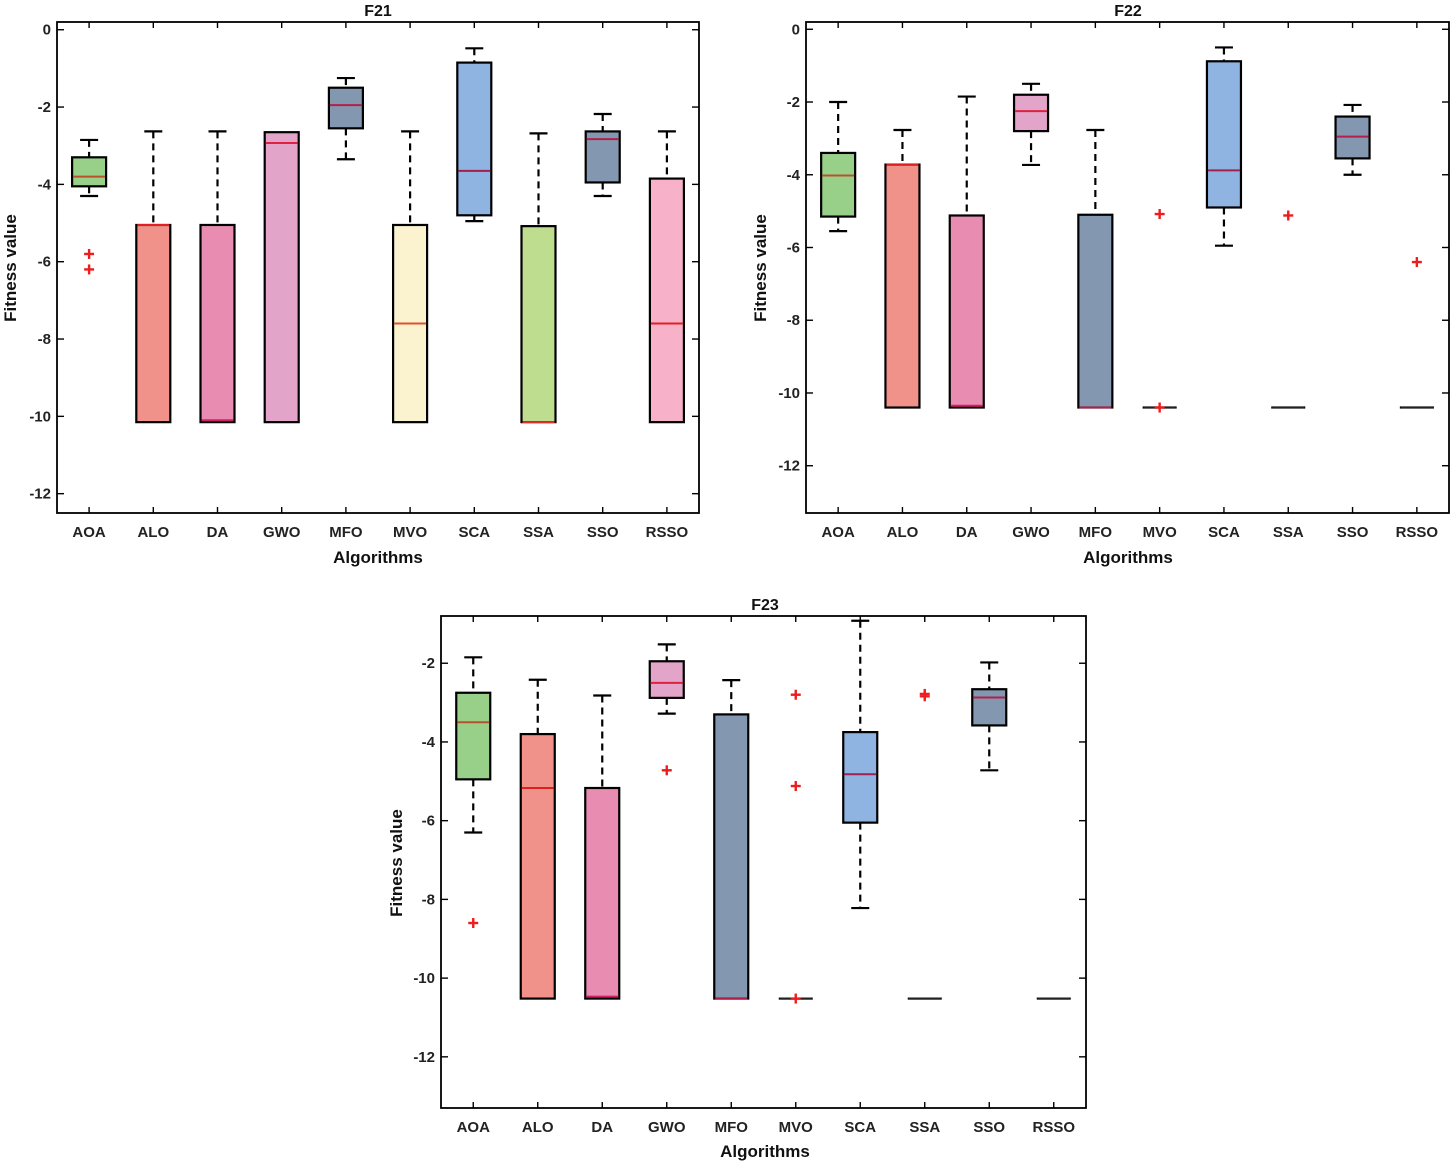 This screenshot has width=1455, height=1166. Describe the element at coordinates (429, 742) in the screenshot. I see `y-tick-label: -4` at that location.